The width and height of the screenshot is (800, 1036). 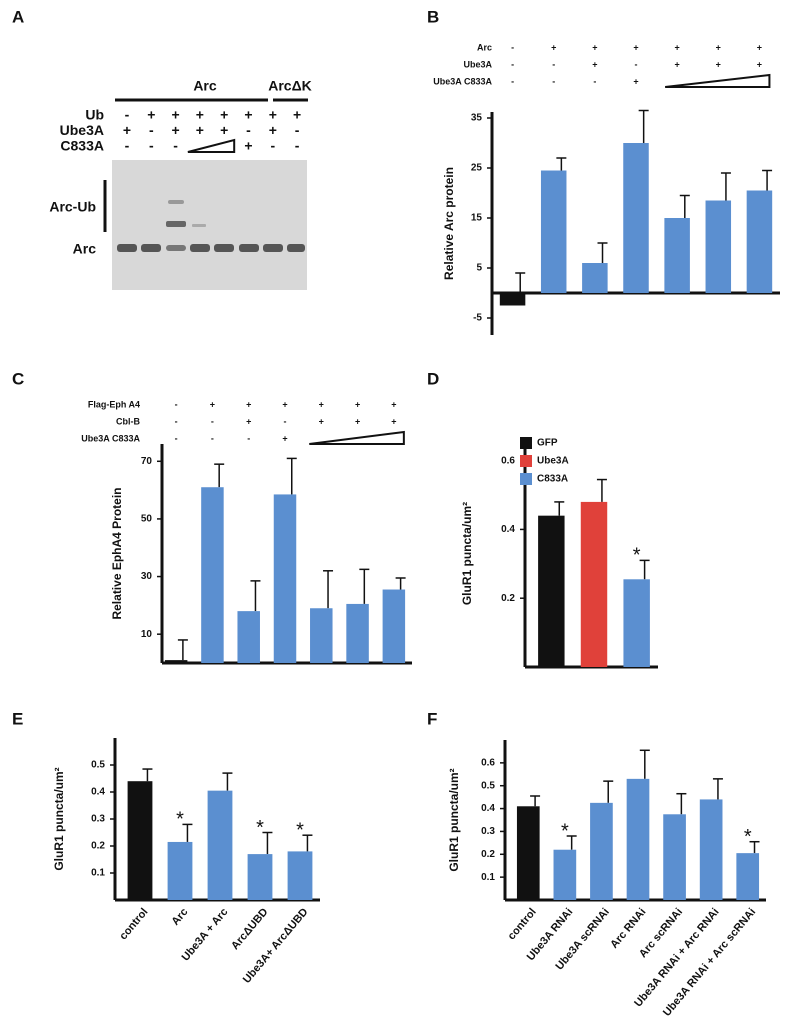 What do you see at coordinates (117, 553) in the screenshot?
I see `y-axis-label: Relative EphA4 Protein` at bounding box center [117, 553].